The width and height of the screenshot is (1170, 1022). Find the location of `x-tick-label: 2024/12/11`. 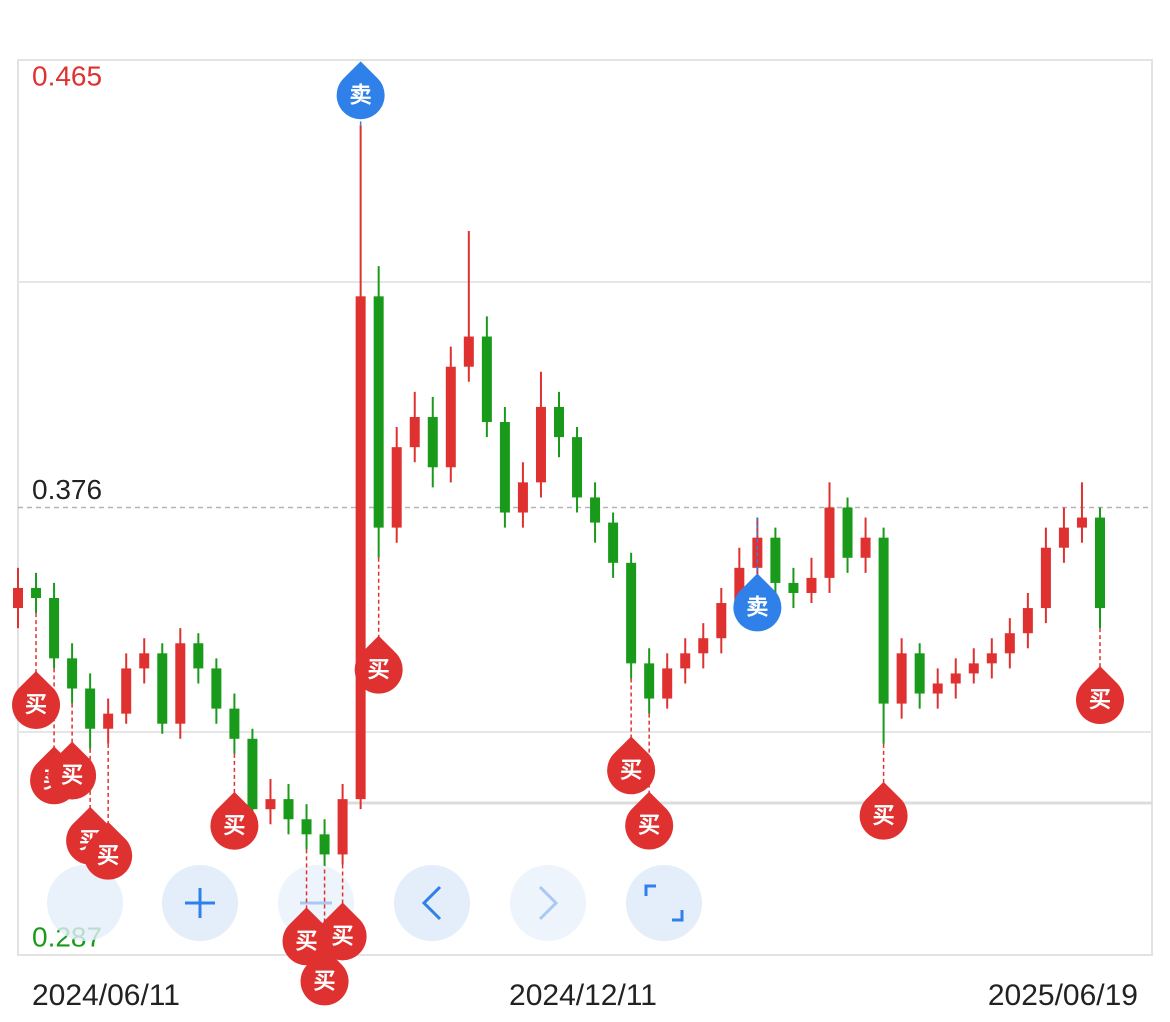

x-tick-label: 2024/12/11 is located at coordinates (583, 995).